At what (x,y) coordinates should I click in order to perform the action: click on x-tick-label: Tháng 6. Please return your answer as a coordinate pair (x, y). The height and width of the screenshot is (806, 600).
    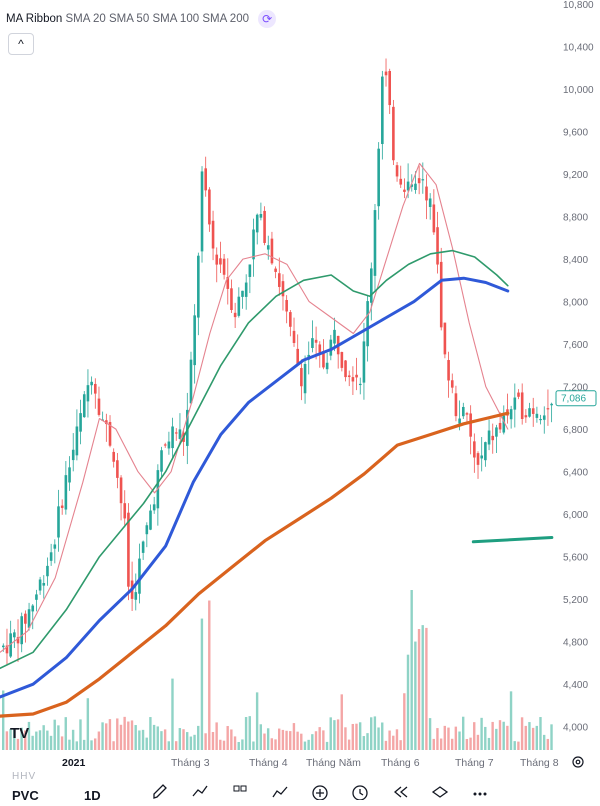
    Looking at the image, I should click on (400, 763).